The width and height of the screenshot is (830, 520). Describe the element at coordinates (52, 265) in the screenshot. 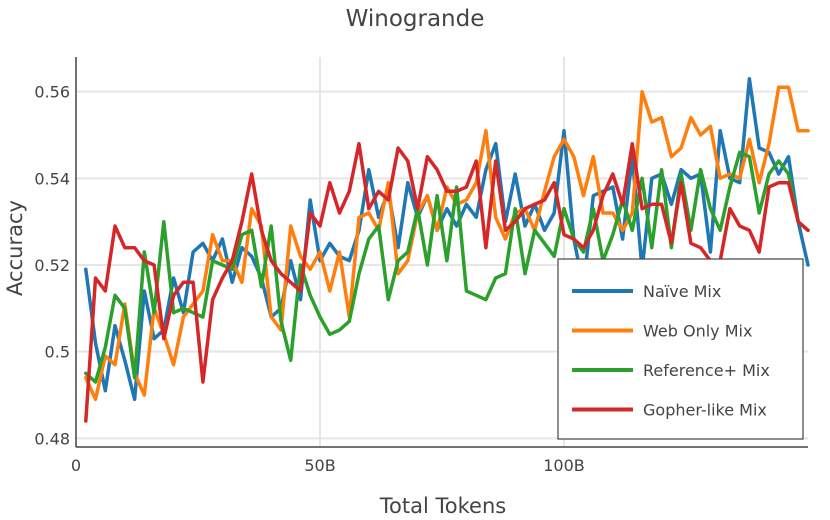

I see `y-tick-label: 0.52` at that location.